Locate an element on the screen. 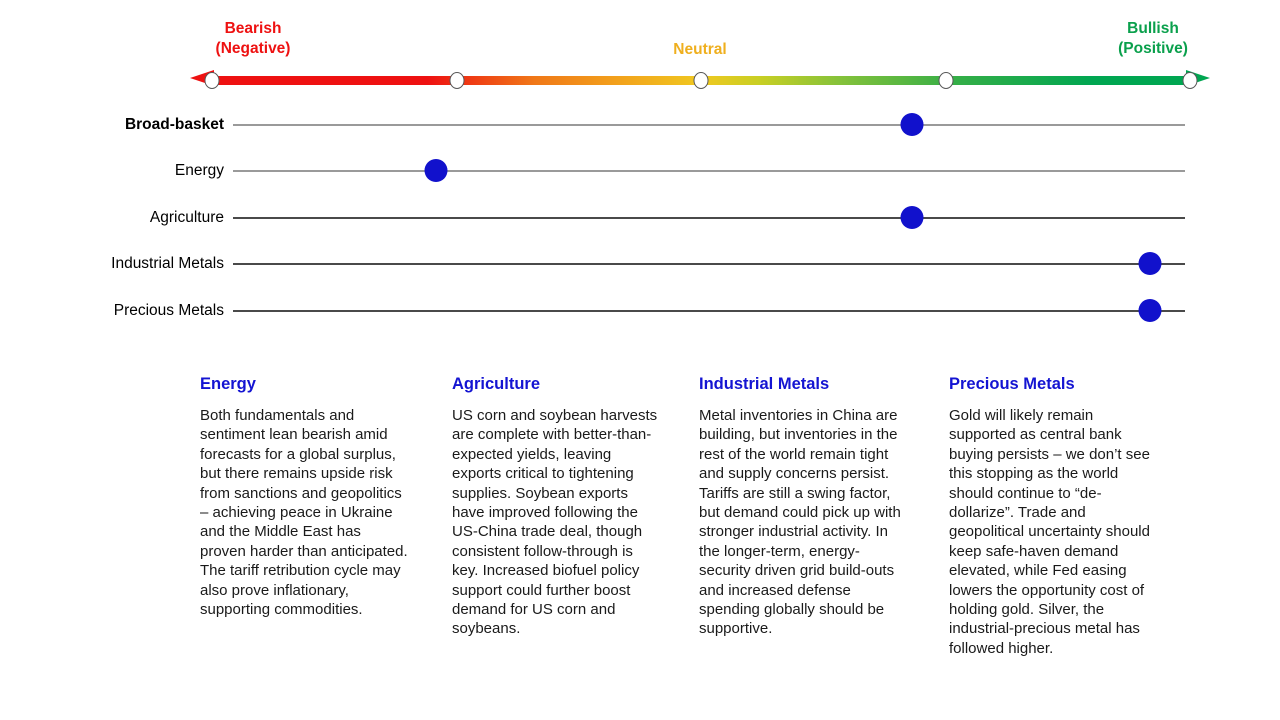 The width and height of the screenshot is (1280, 720). commodity-row: Energy is located at coordinates (640, 171).